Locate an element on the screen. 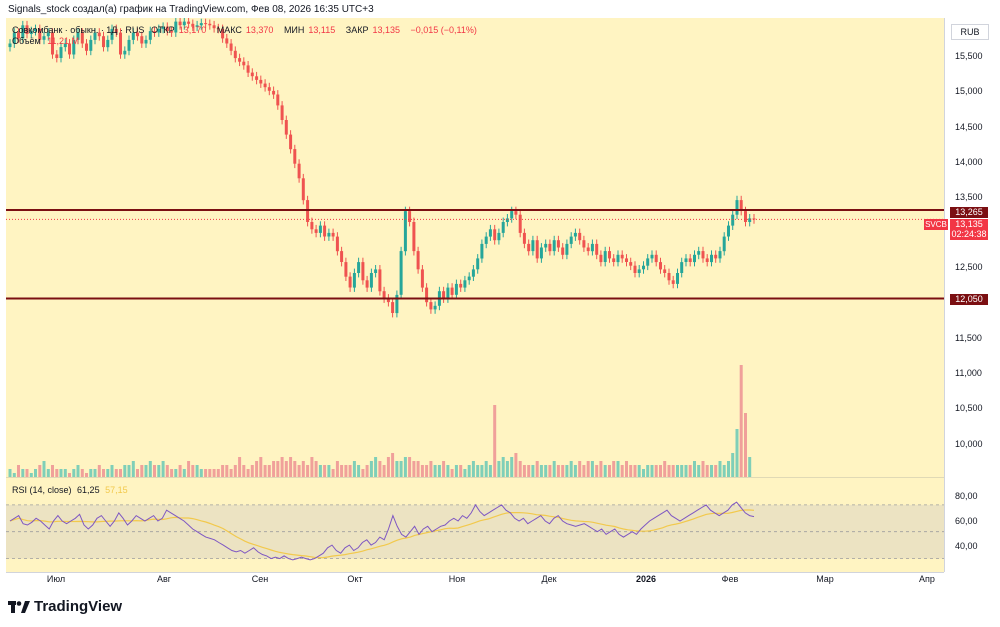  level-tag-lower: 12,050 is located at coordinates (969, 299).